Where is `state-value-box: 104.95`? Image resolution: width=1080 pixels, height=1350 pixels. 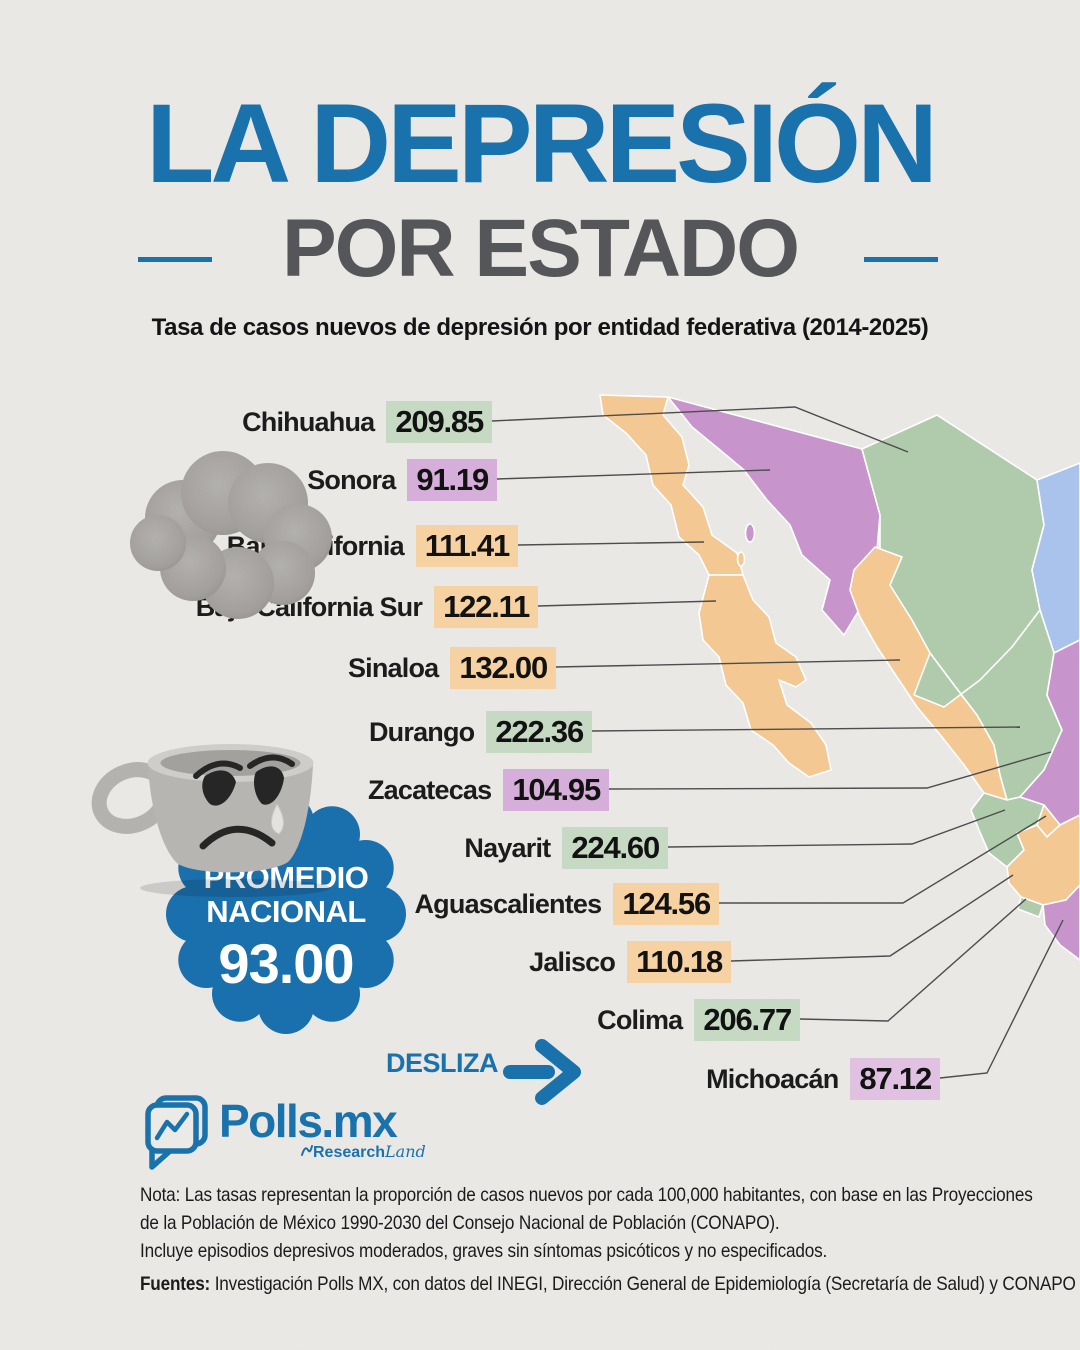
state-value-box: 104.95 is located at coordinates (556, 790).